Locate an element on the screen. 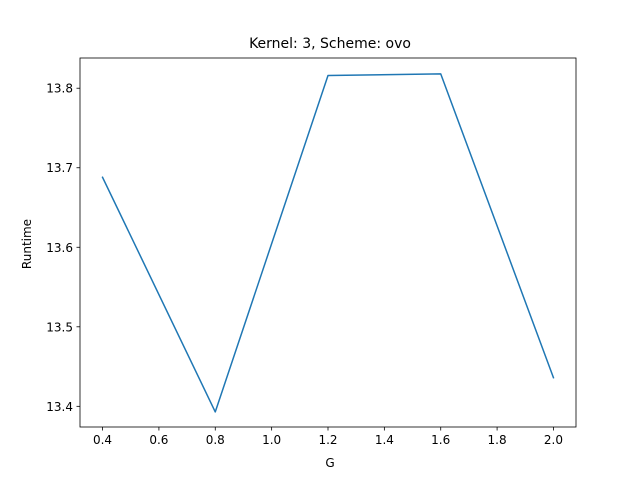 This screenshot has height=480, width=640. y-tick-label: 13.6 is located at coordinates (59, 248).